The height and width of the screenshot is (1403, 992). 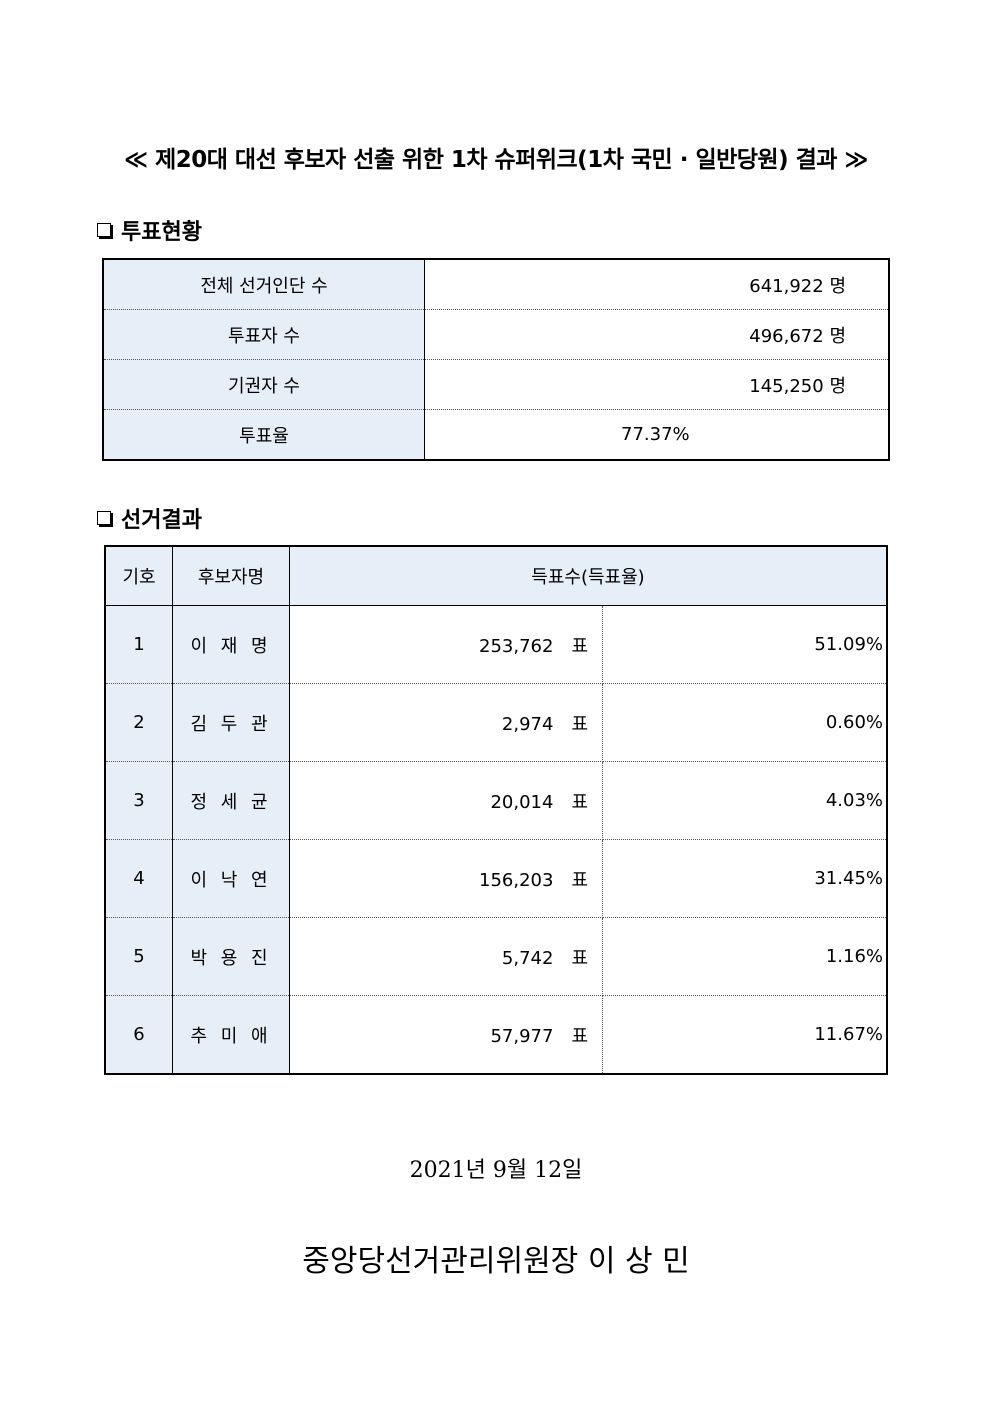 What do you see at coordinates (446, 878) in the screenshot?
I see `vote-count-cell: 156,203 표` at bounding box center [446, 878].